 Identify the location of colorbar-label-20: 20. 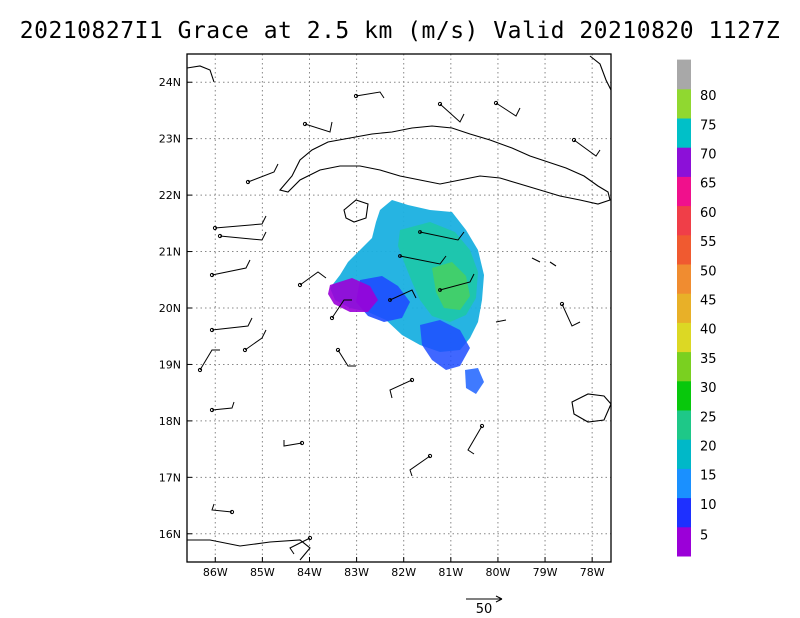
(708, 447).